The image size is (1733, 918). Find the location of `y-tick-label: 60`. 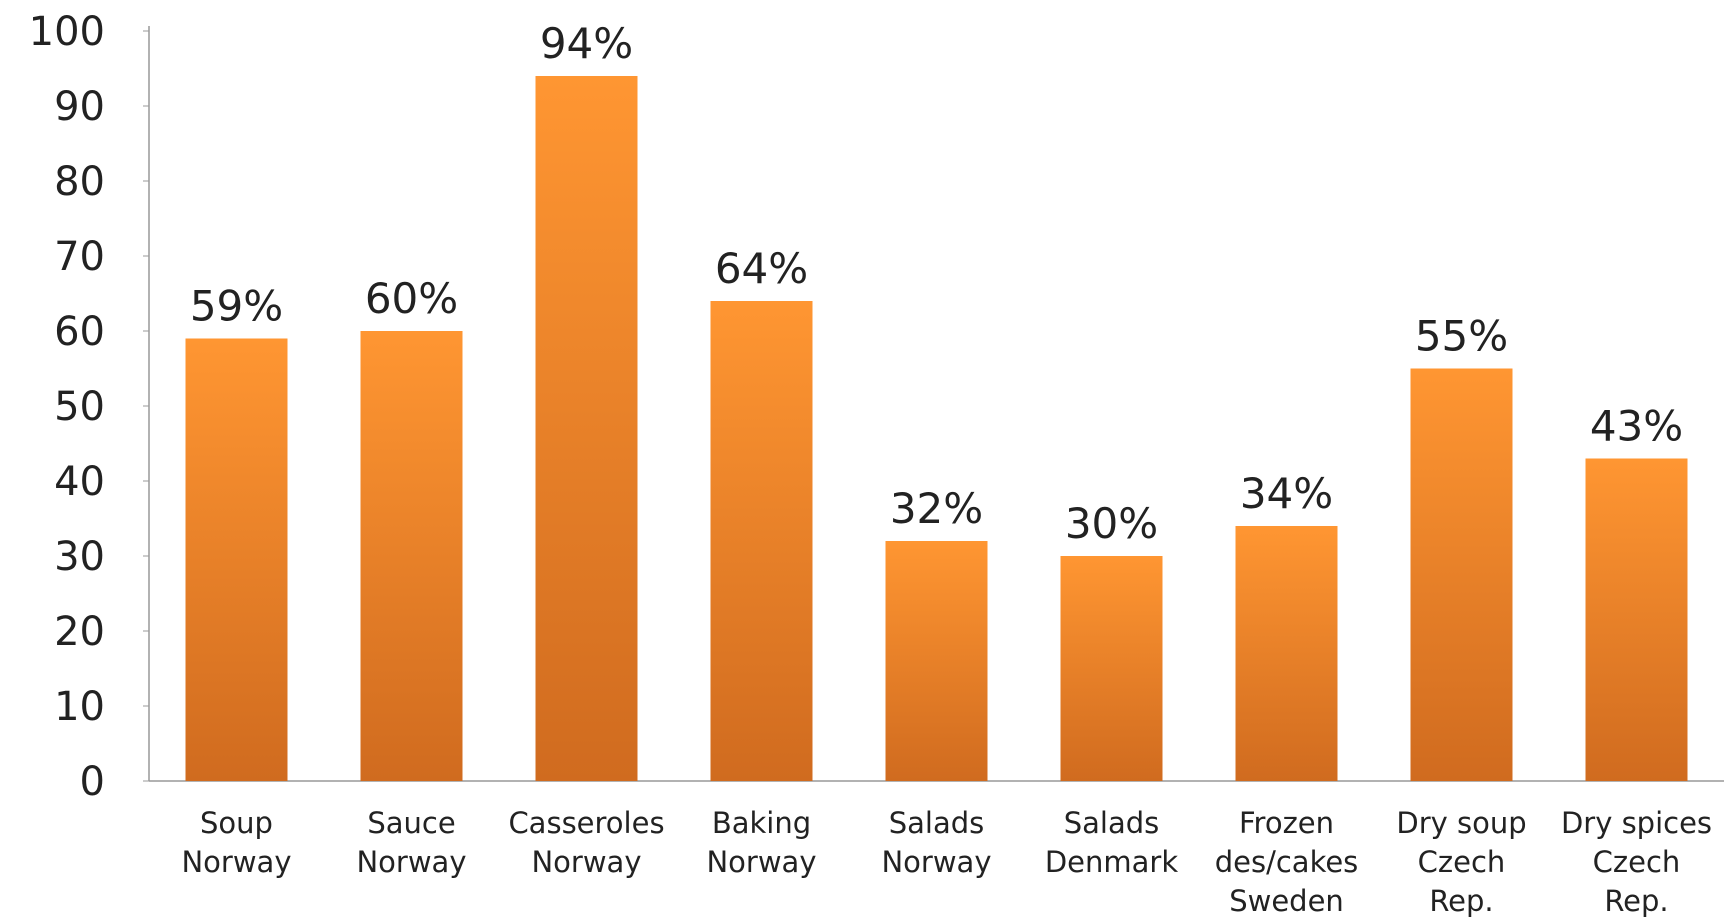

y-tick-label: 60 is located at coordinates (79, 332).